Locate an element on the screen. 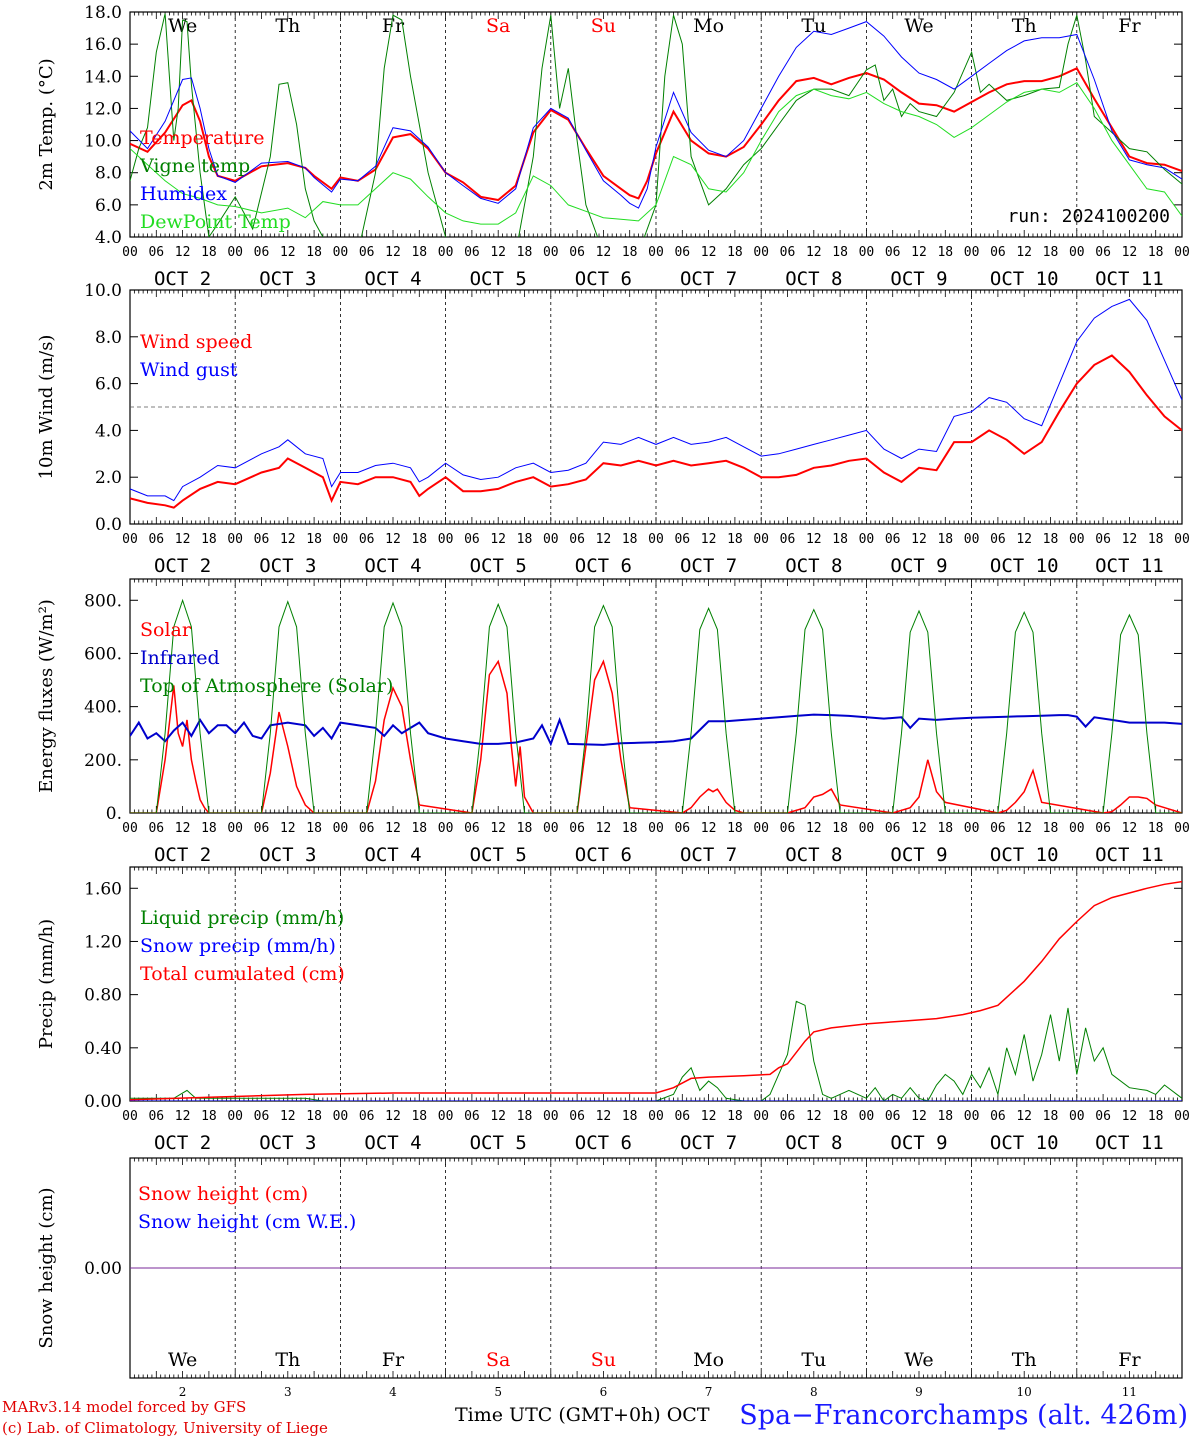  series-line-wind-gust is located at coordinates (656, 400).